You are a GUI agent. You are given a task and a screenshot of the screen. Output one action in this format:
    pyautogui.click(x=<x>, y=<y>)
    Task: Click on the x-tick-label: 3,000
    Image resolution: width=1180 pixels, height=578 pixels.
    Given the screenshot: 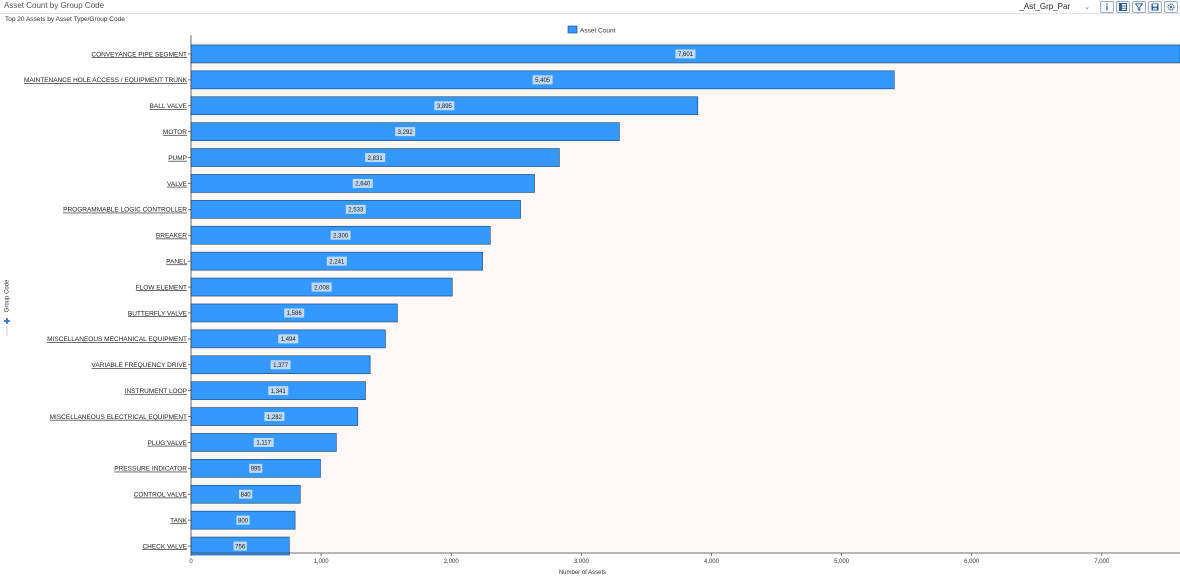 What is the action you would take?
    pyautogui.click(x=582, y=562)
    